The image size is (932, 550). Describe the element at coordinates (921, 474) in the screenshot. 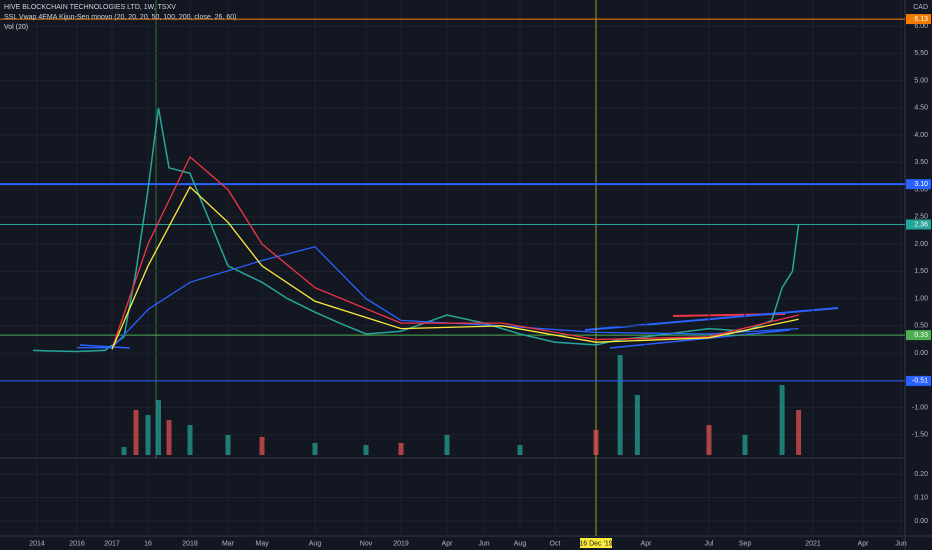

I see `y-tick-label: 0.20` at that location.